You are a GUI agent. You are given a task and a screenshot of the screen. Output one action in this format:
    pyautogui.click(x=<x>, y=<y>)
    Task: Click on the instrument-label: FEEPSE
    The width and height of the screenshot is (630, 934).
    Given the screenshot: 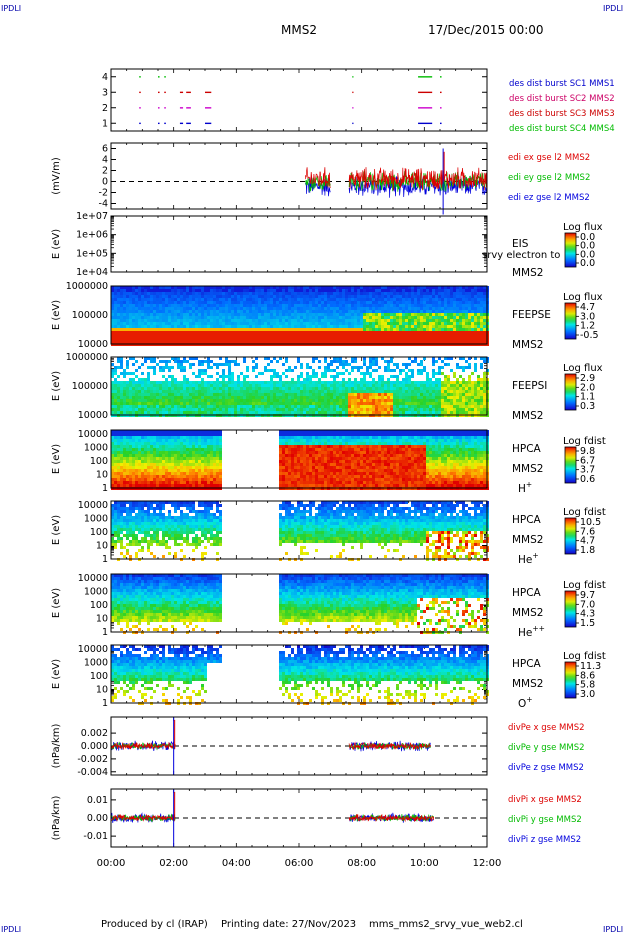 What is the action you would take?
    pyautogui.click(x=531, y=315)
    